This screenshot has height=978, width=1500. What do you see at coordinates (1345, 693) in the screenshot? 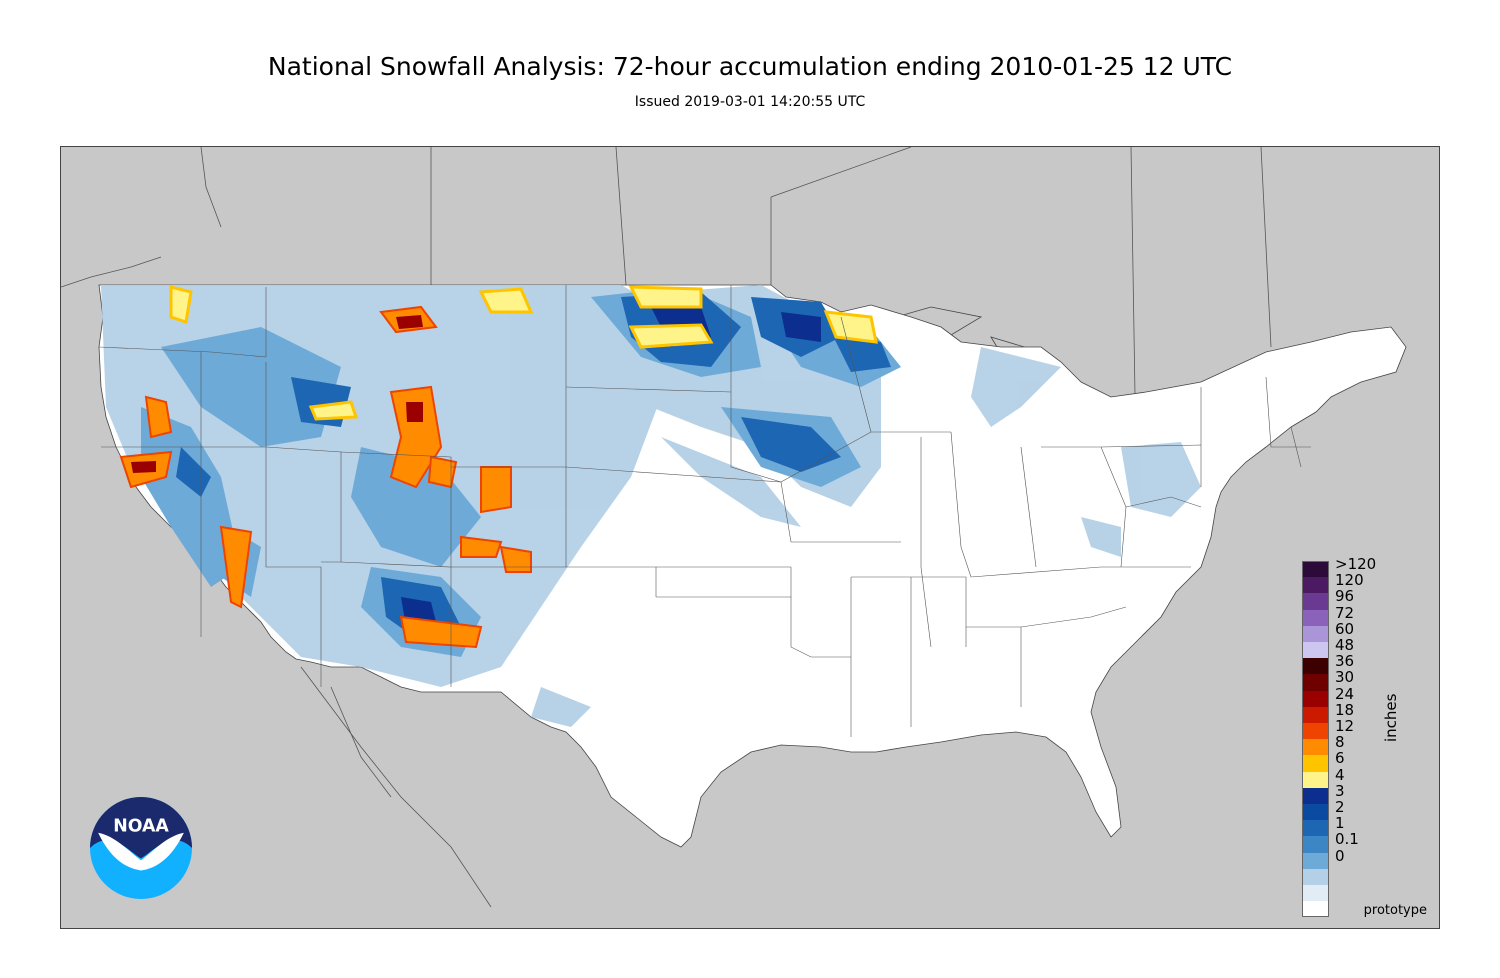
I see `legend-label: 24` at bounding box center [1345, 693].